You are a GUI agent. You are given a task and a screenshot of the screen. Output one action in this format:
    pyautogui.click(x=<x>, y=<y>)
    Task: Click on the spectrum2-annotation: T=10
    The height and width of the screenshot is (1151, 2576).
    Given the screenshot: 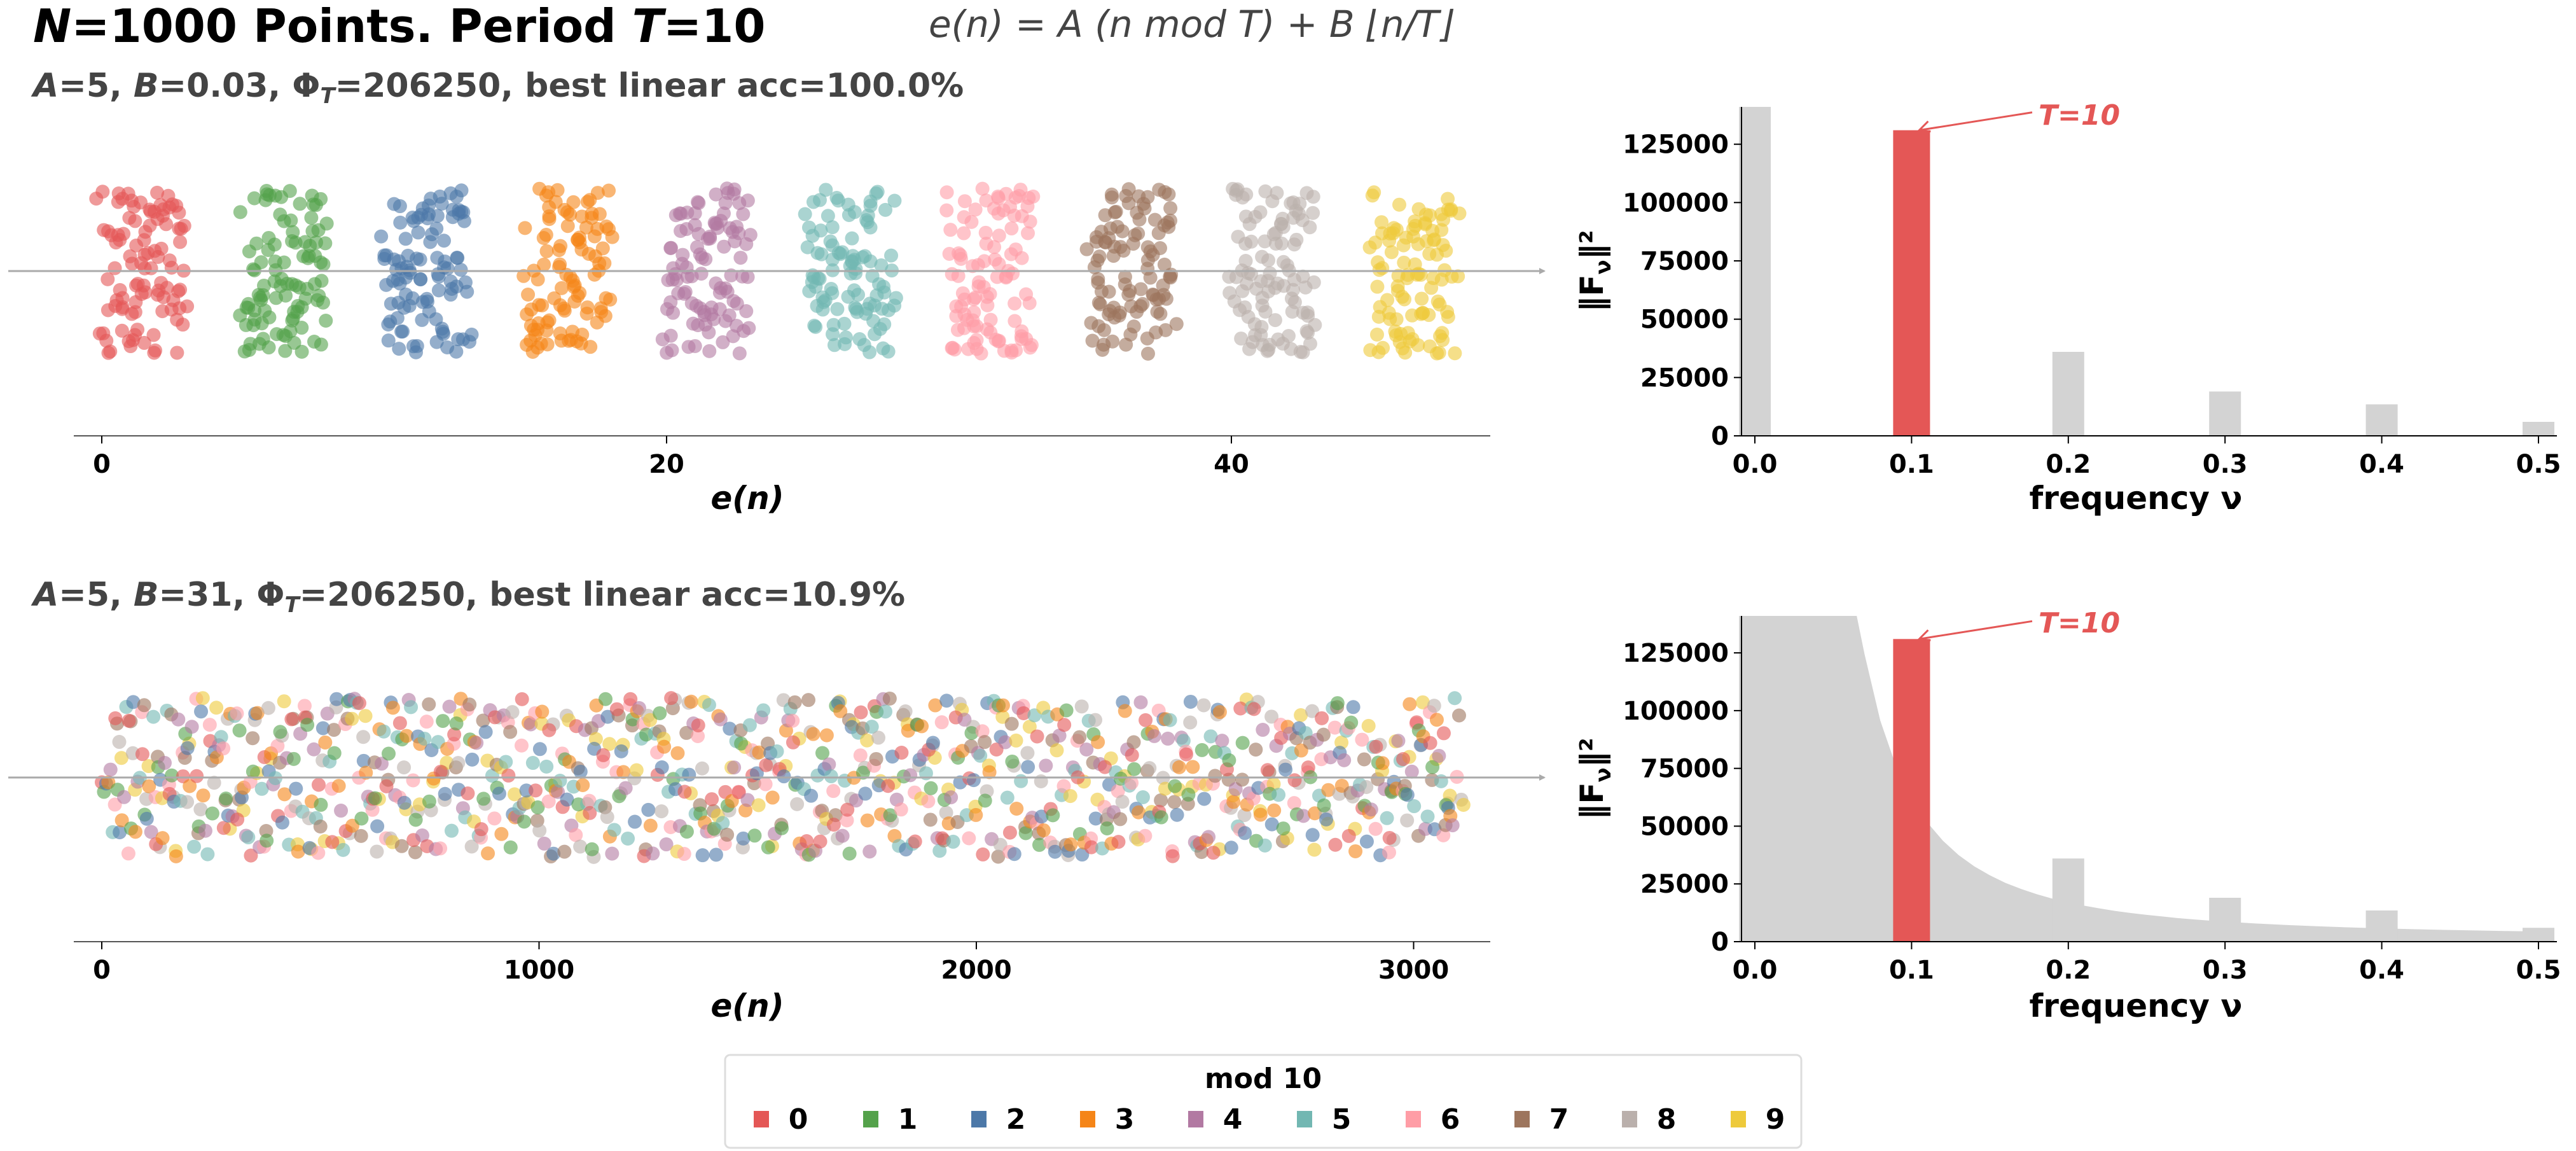 What is the action you would take?
    pyautogui.click(x=2079, y=623)
    